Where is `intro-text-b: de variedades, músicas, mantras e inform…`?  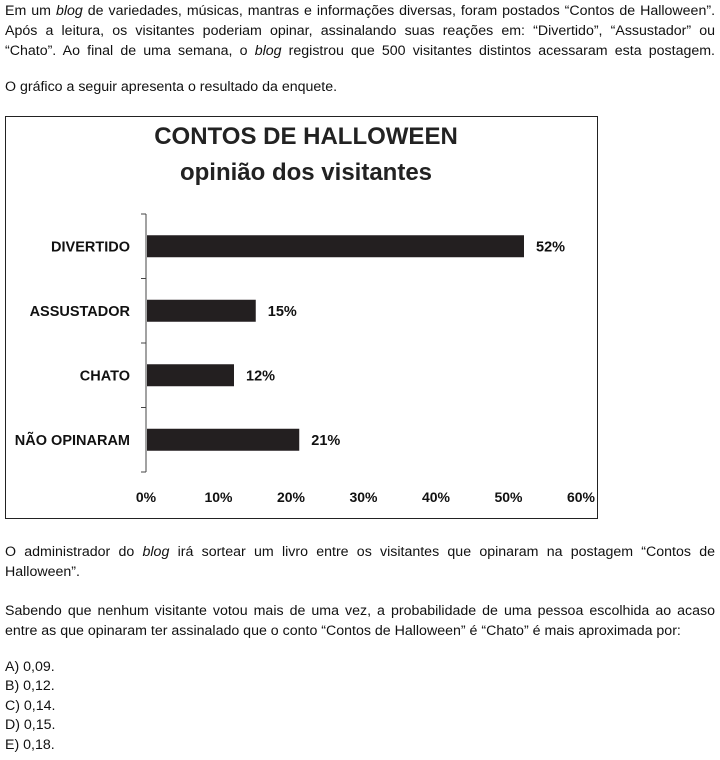 intro-text-b: de variedades, músicas, mantras e inform… is located at coordinates (360, 31).